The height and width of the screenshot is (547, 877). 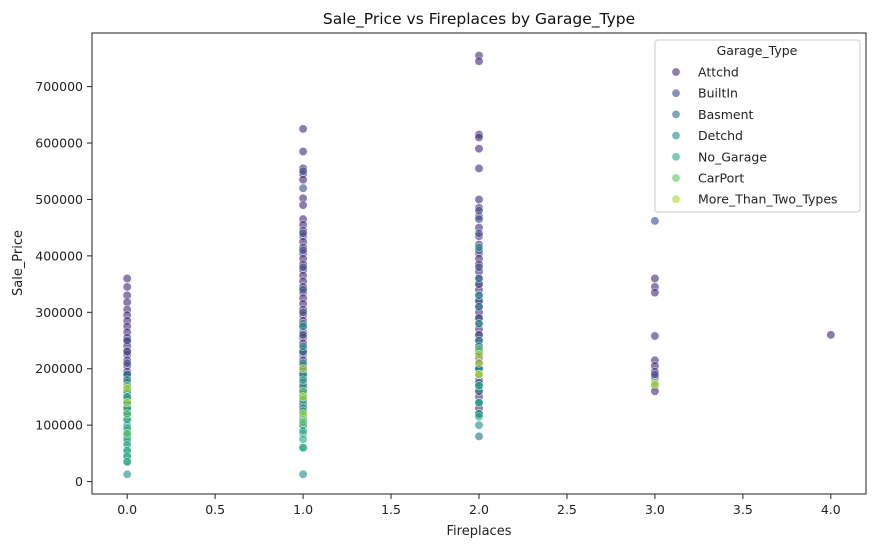 I want to click on y-axis-title: Sale_Price, so click(x=18, y=263).